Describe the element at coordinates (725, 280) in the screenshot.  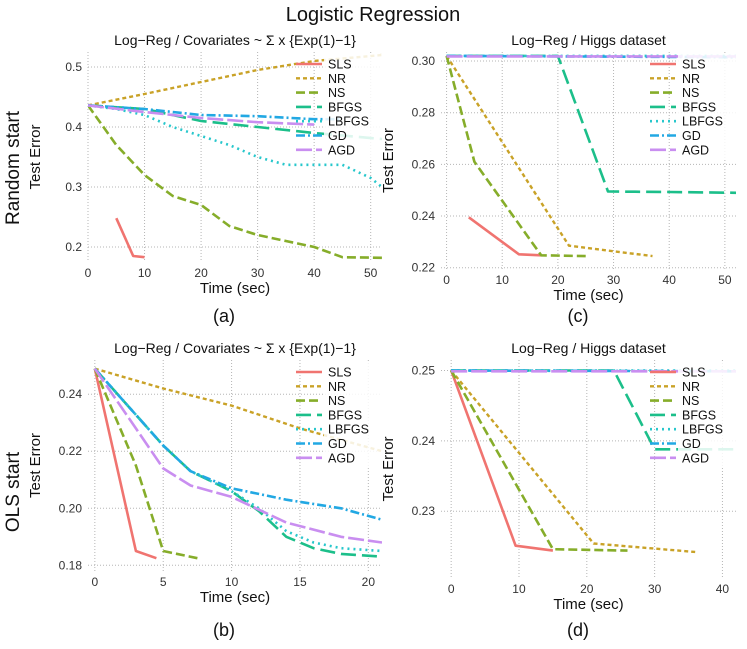
I see `x-tick-label: 50` at that location.